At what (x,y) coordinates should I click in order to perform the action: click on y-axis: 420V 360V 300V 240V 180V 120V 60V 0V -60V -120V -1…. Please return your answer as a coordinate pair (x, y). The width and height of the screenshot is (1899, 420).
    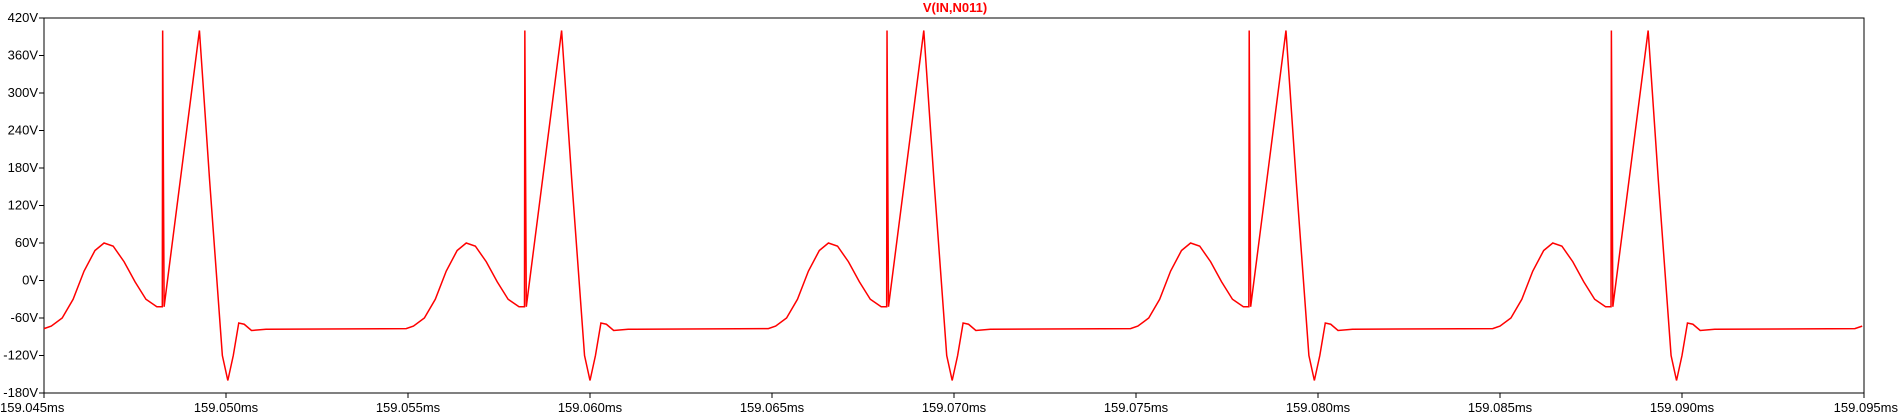
    Looking at the image, I should click on (23, 205).